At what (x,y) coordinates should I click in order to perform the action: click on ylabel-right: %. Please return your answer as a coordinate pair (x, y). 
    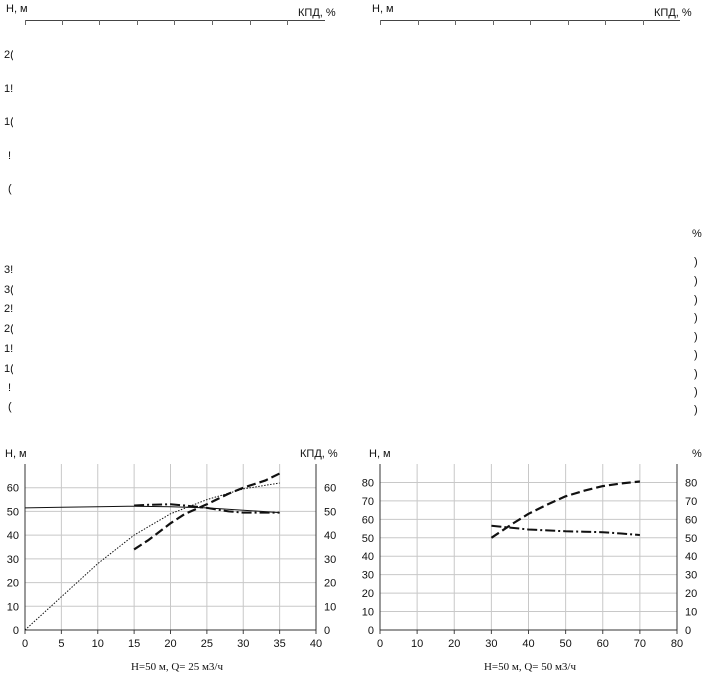
    Looking at the image, I should click on (697, 454).